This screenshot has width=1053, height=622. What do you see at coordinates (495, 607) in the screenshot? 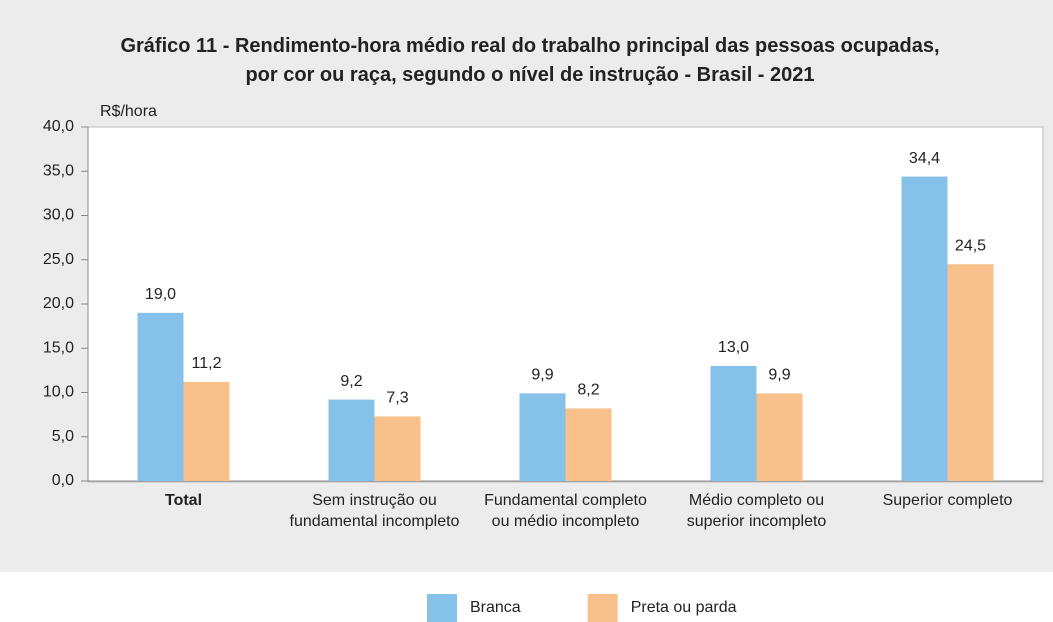
I see `legend-label: Branca` at bounding box center [495, 607].